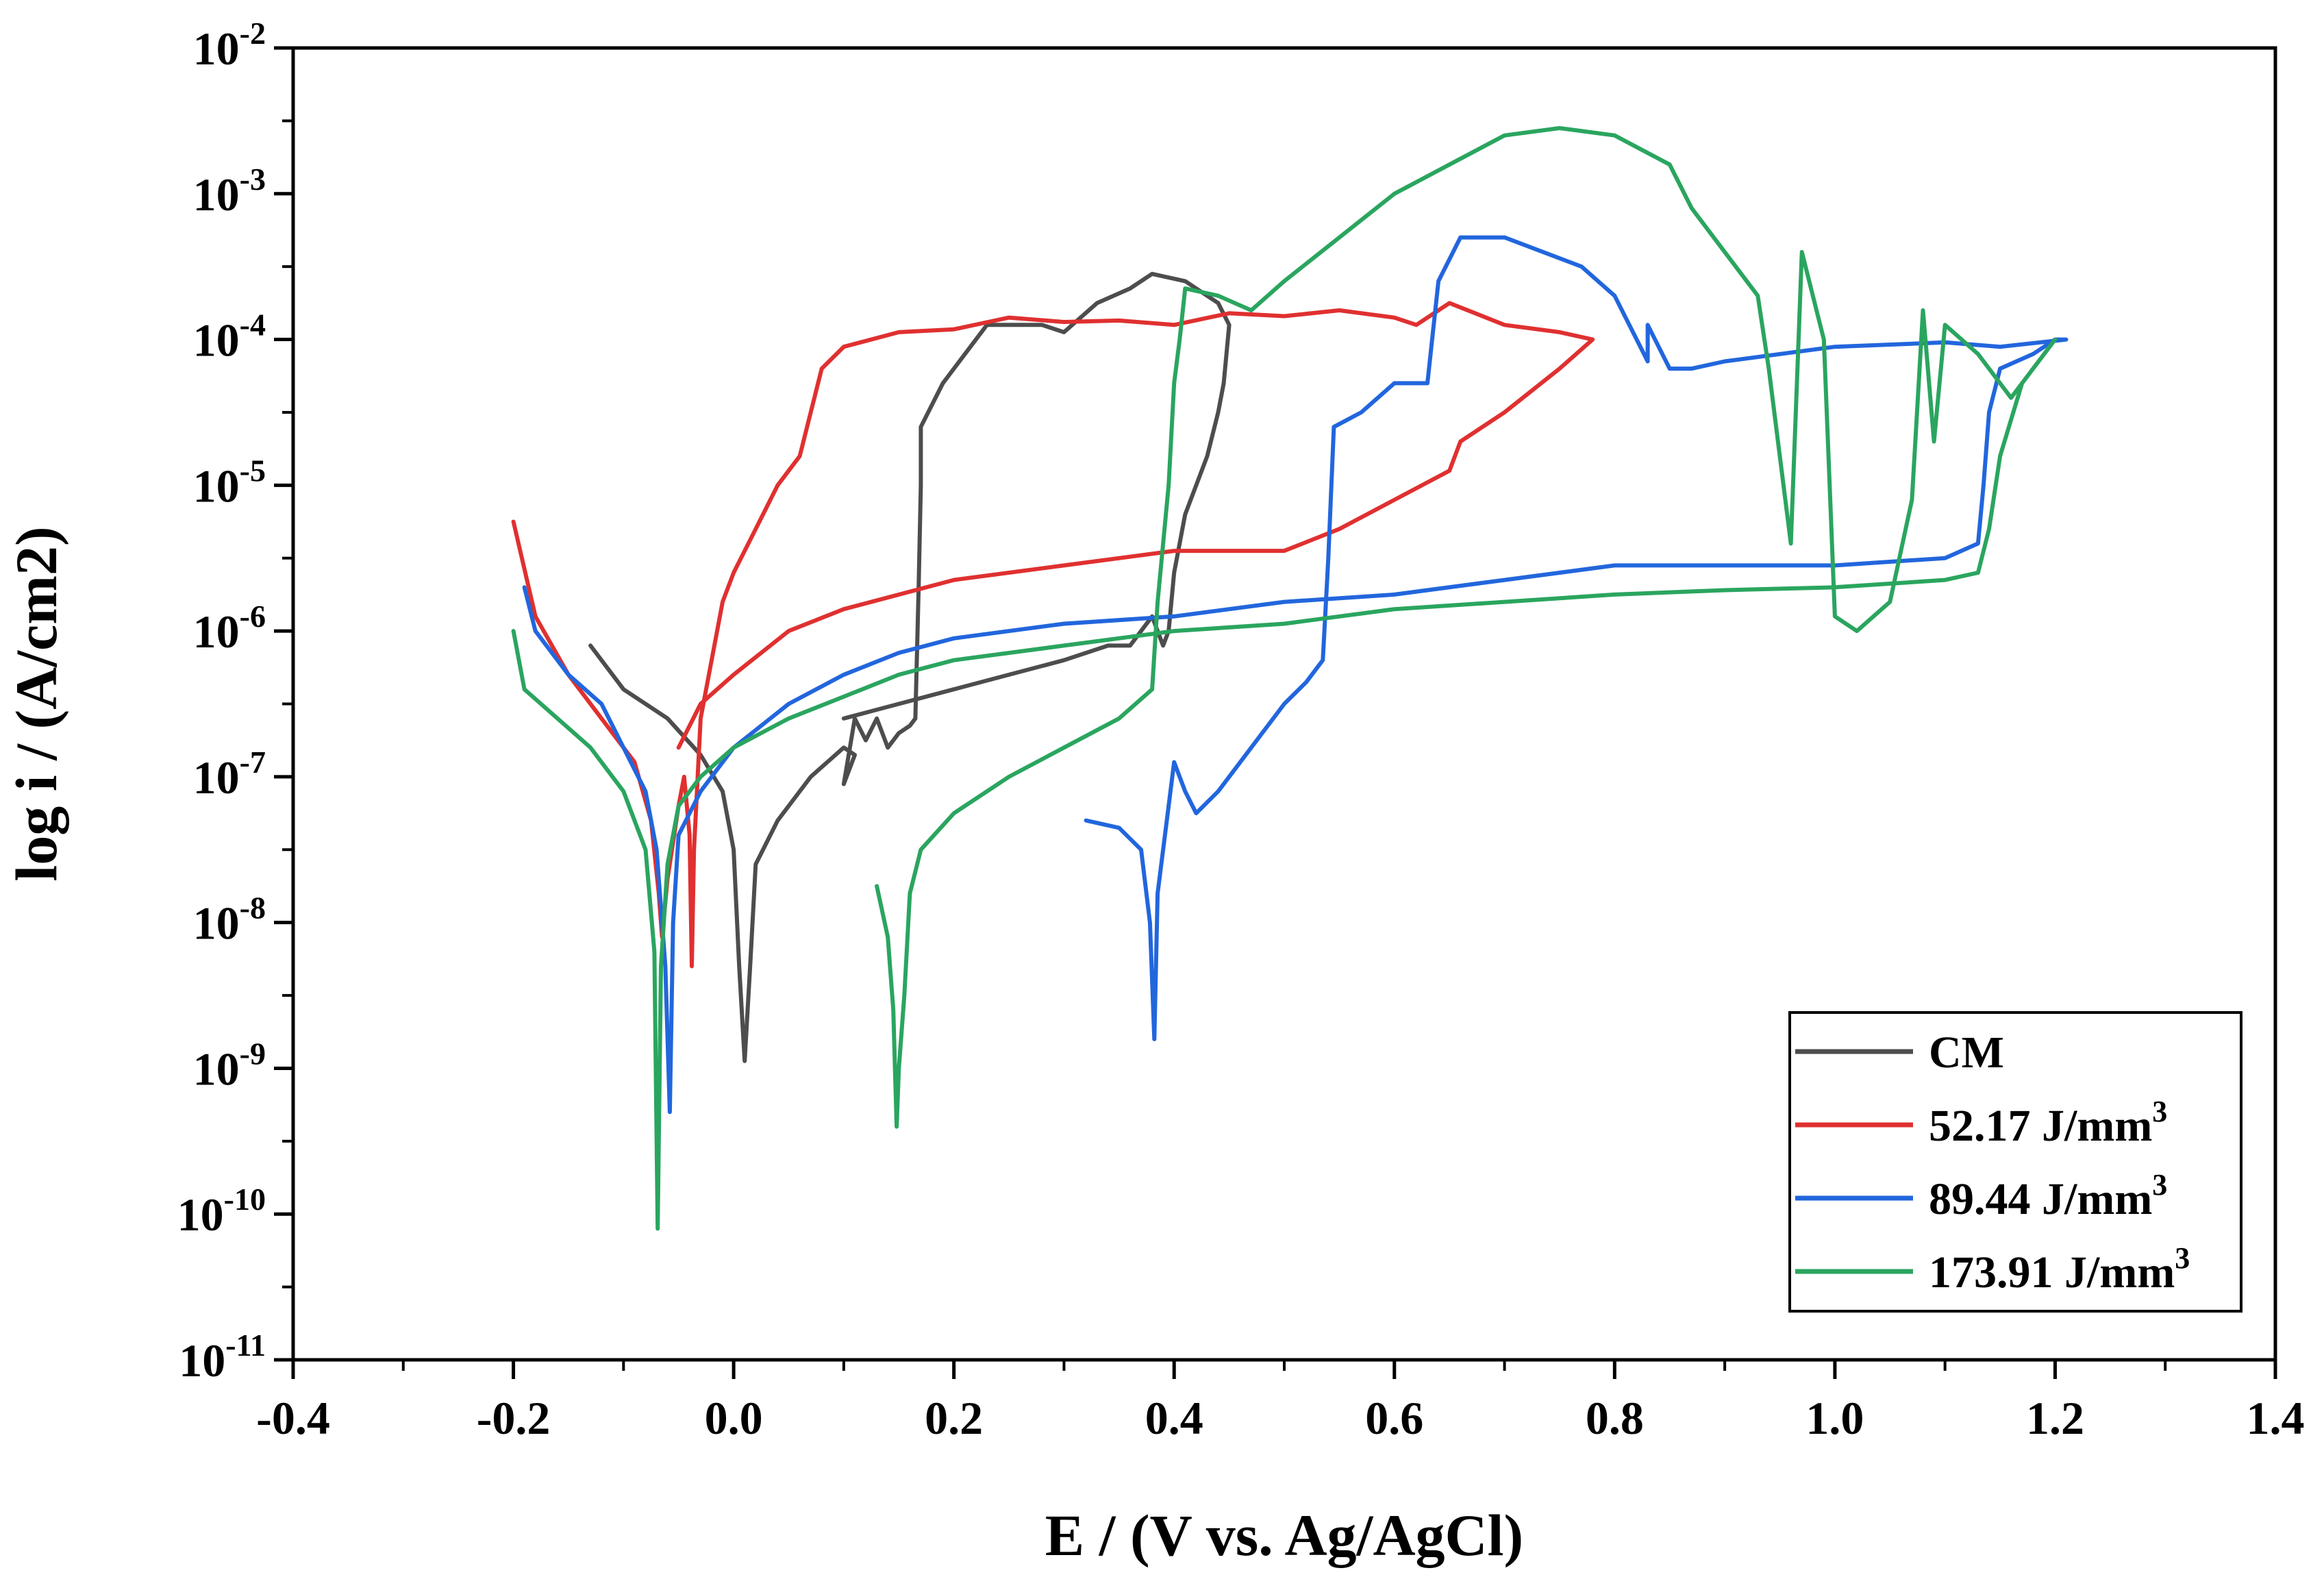 This screenshot has width=2324, height=1590. Describe the element at coordinates (229, 191) in the screenshot. I see `y-tick-label: 10⁻³` at that location.